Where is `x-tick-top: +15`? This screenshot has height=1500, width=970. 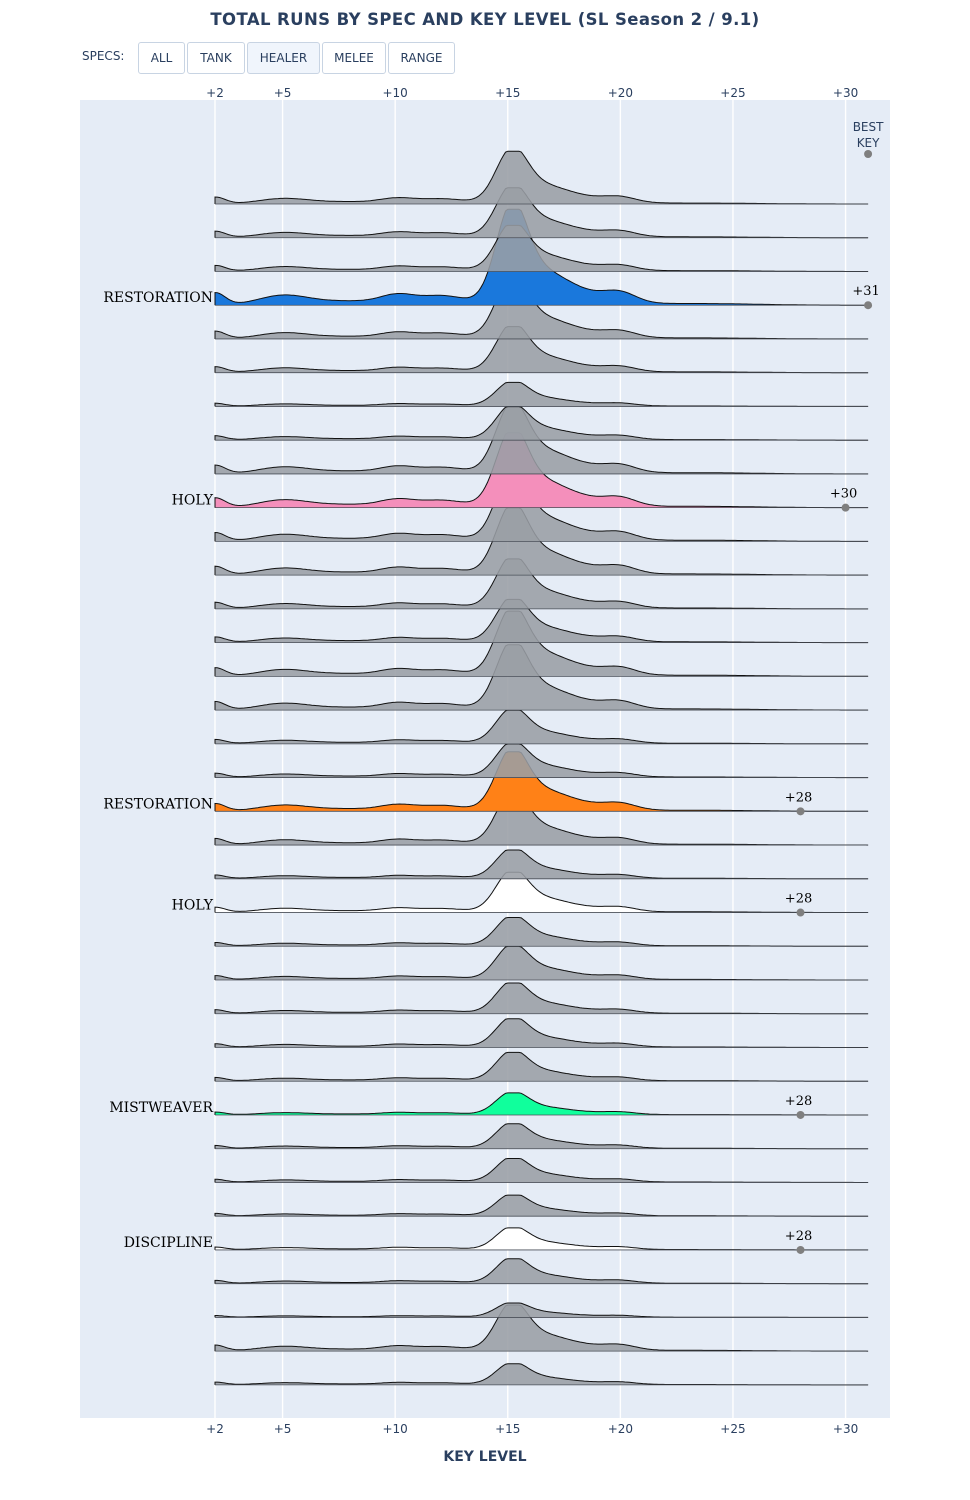 x-tick-top: +15 is located at coordinates (507, 93).